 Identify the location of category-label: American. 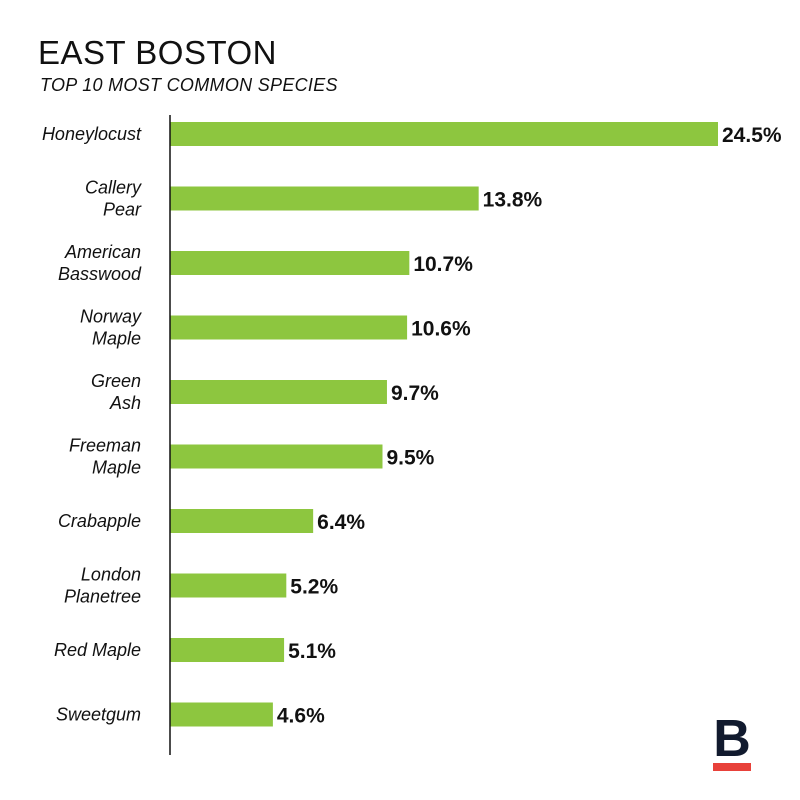
(102, 252).